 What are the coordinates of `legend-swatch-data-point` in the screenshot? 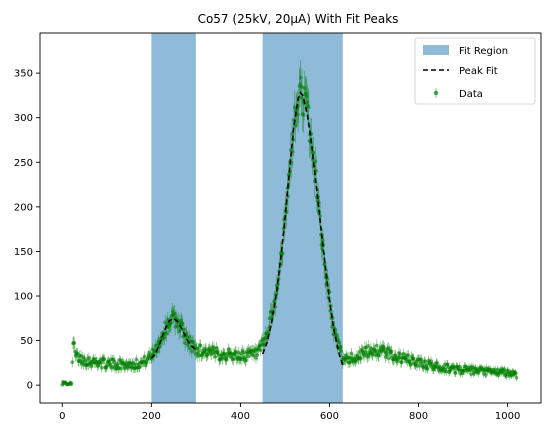 It's located at (436, 93).